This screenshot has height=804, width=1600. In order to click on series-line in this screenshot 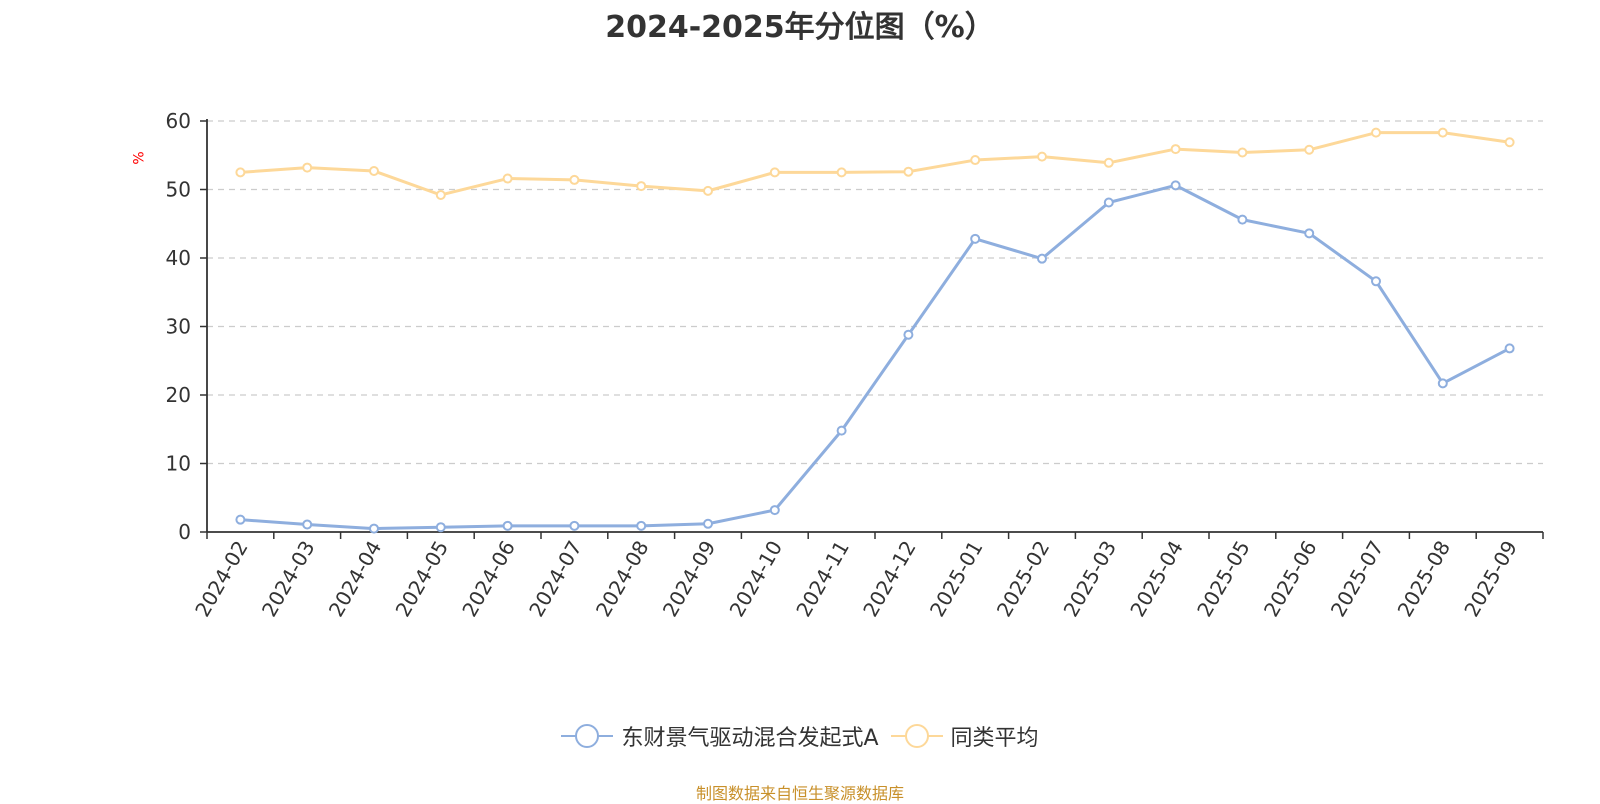, I will do `click(875, 164)`.